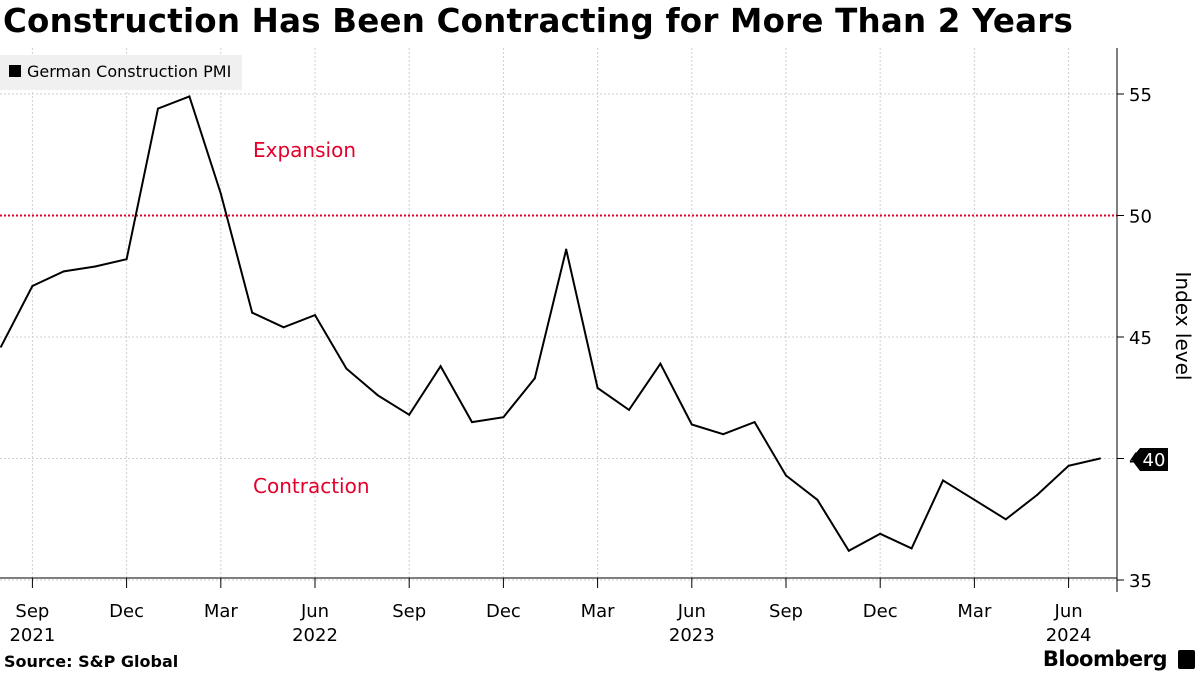 The height and width of the screenshot is (675, 1200). Describe the element at coordinates (1140, 95) in the screenshot. I see `y-tick-label-55: 55` at that location.